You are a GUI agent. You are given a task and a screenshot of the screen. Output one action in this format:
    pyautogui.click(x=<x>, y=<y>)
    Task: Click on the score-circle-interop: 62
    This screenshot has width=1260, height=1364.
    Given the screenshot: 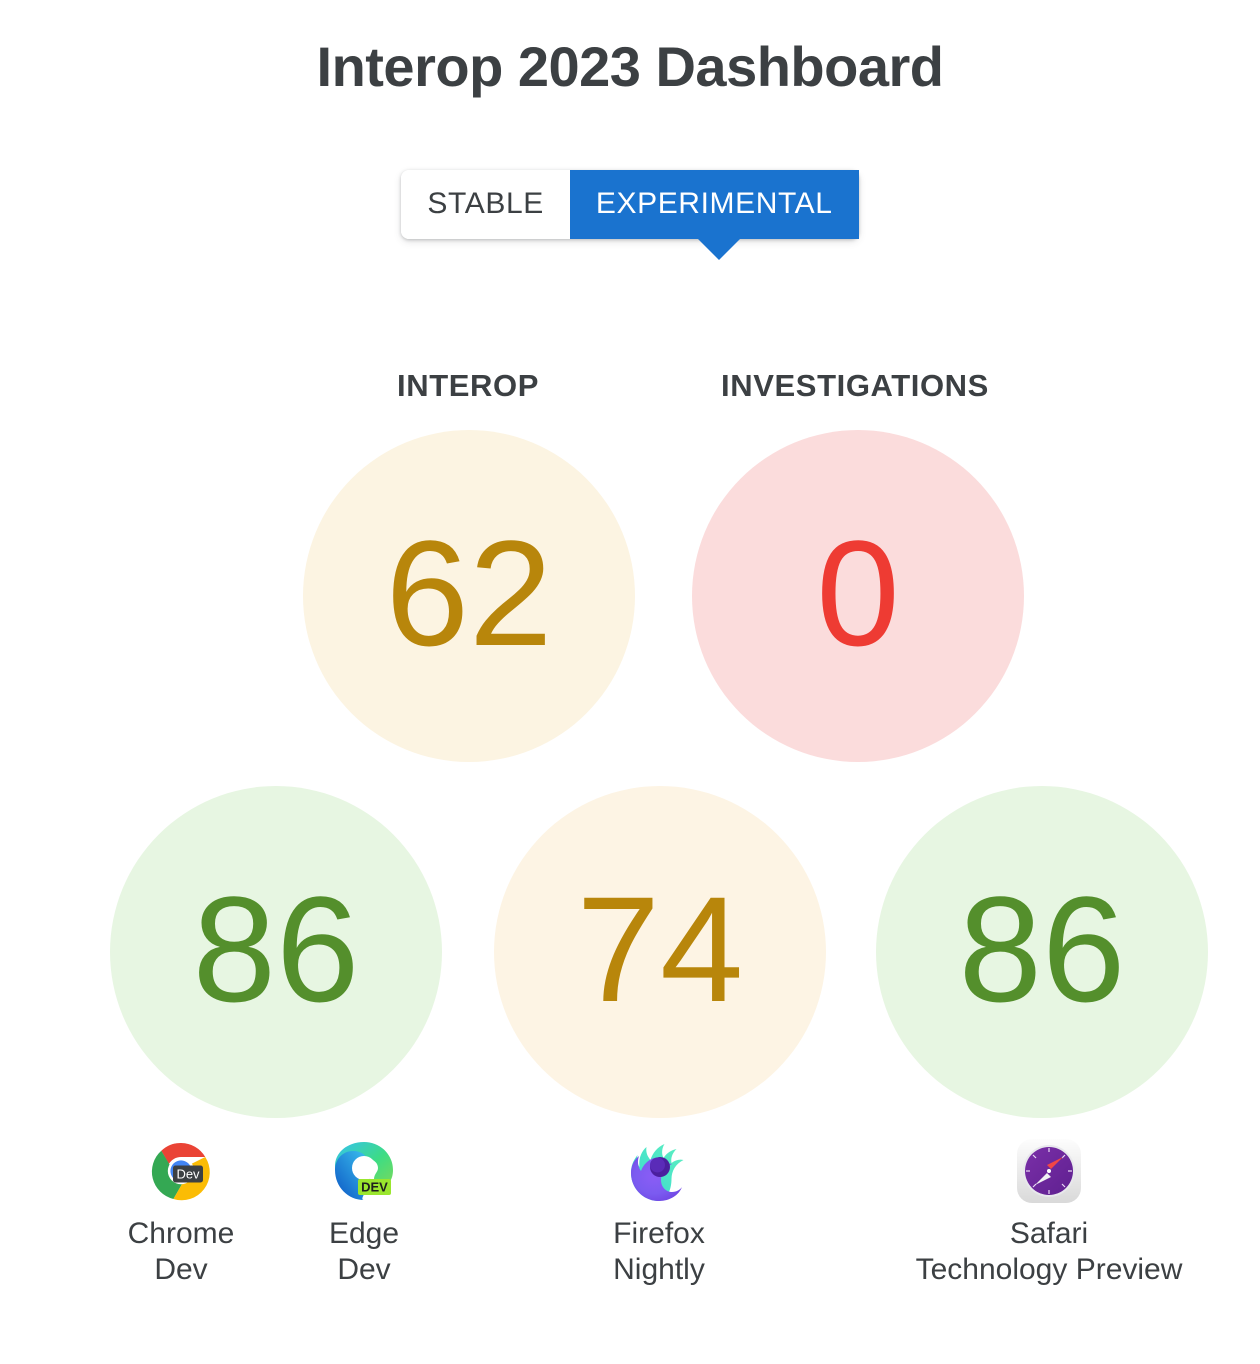 What is the action you would take?
    pyautogui.click(x=469, y=596)
    